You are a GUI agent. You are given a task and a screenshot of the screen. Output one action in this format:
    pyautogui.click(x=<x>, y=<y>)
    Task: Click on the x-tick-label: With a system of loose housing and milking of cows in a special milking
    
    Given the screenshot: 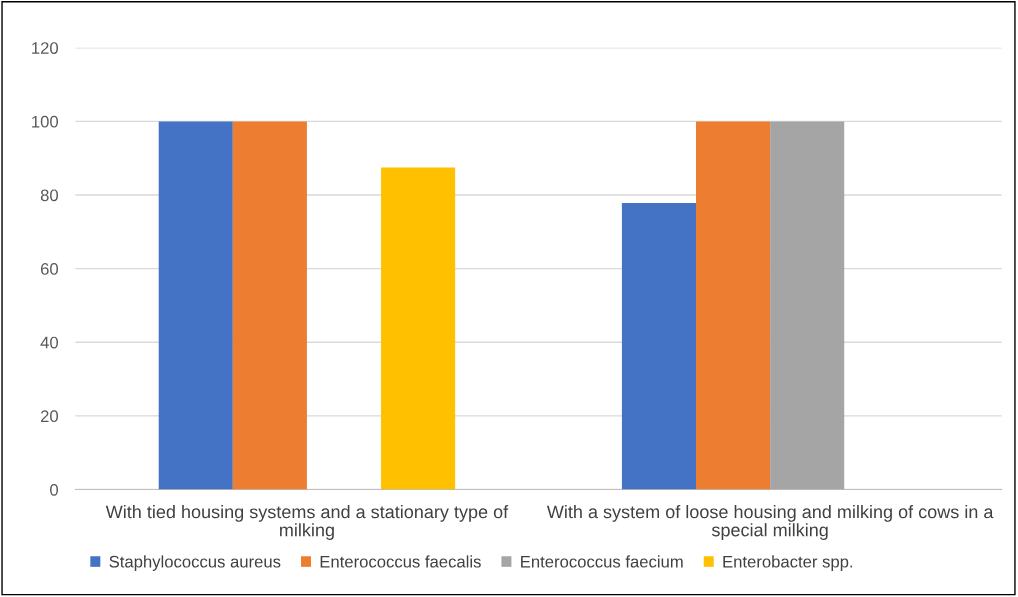 What is the action you would take?
    pyautogui.click(x=770, y=522)
    